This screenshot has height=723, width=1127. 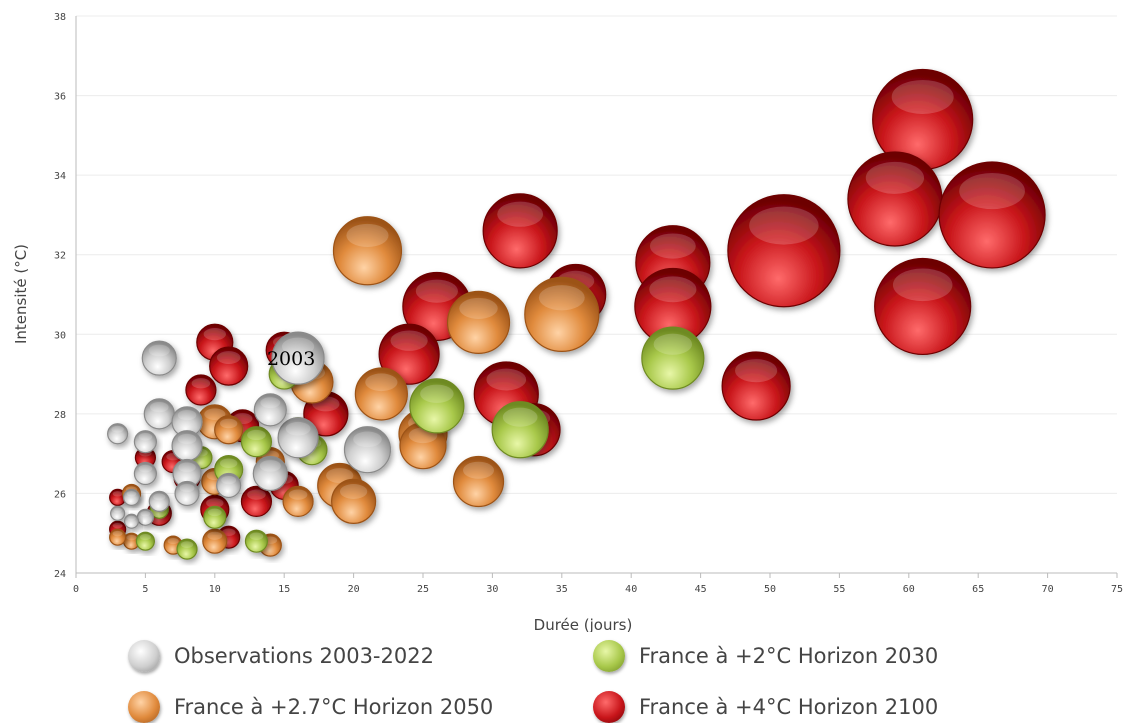 What do you see at coordinates (291, 359) in the screenshot?
I see `bubble-annotation-label: 2003` at bounding box center [291, 359].